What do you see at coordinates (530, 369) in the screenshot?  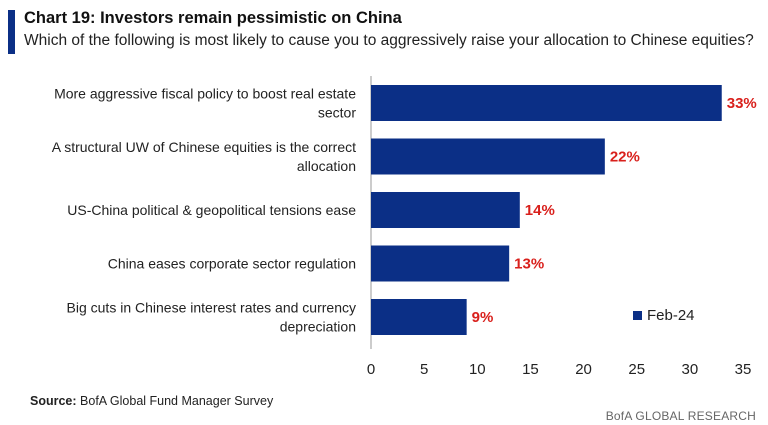 I see `x-tick-label-15: 15` at bounding box center [530, 369].